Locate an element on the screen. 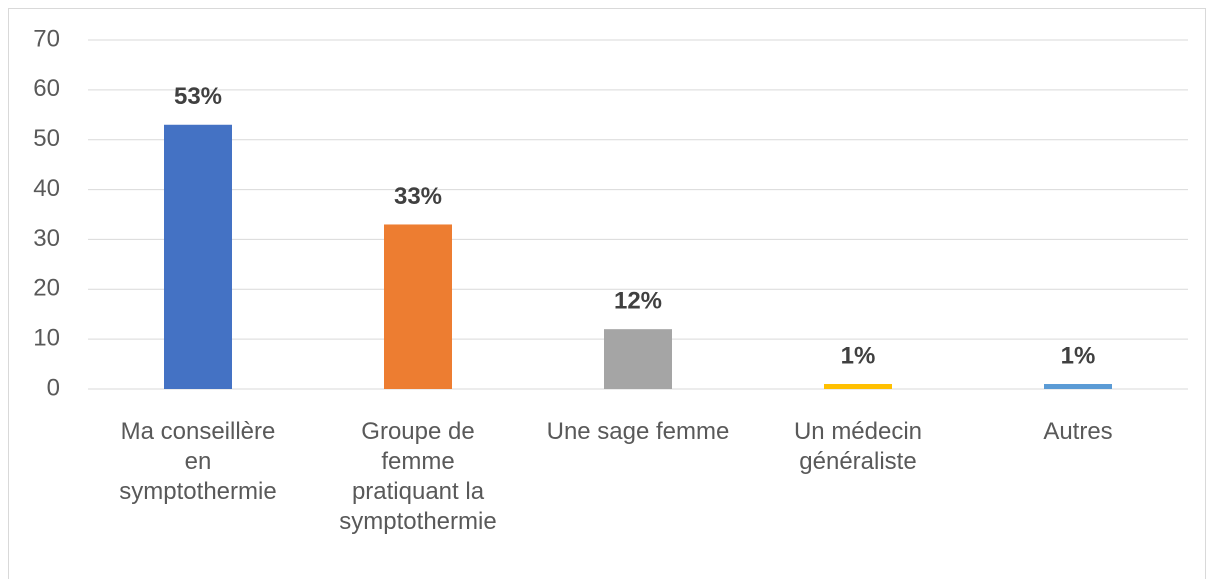 The image size is (1214, 579). data-label: 53% is located at coordinates (198, 96).